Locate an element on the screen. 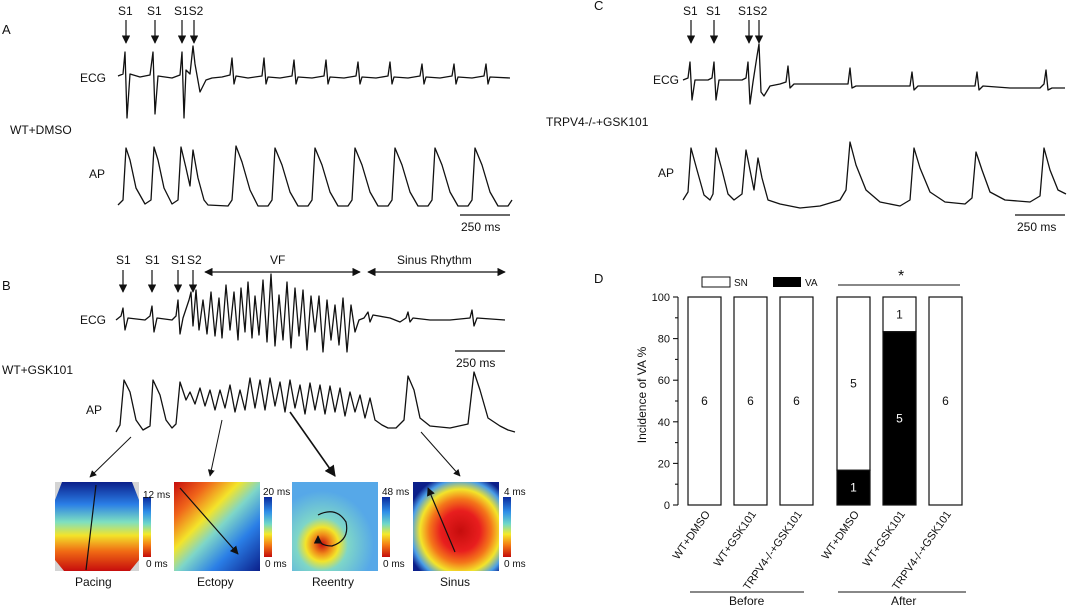 Image resolution: width=1080 pixels, height=607 pixels. reentry-arrow is located at coordinates (330, 529).